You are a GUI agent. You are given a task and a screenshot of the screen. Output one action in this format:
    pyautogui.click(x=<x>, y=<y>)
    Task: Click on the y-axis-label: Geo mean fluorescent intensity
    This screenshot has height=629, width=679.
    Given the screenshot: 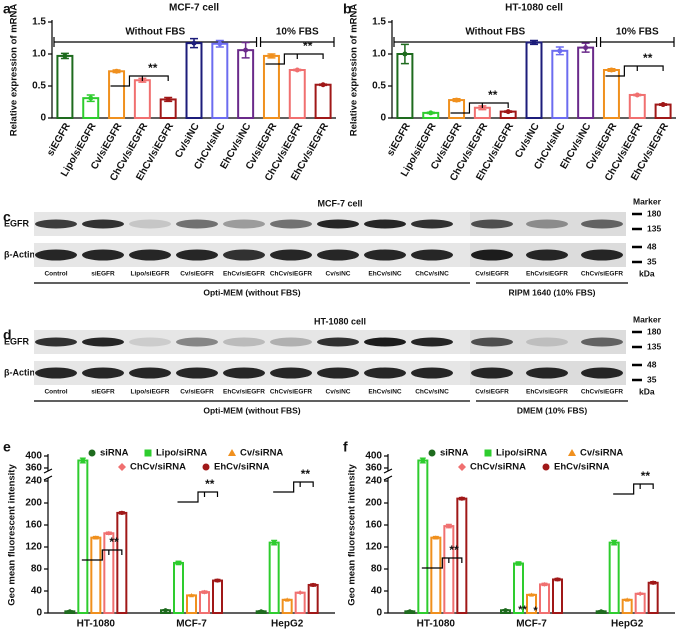 What is the action you would take?
    pyautogui.click(x=12, y=535)
    